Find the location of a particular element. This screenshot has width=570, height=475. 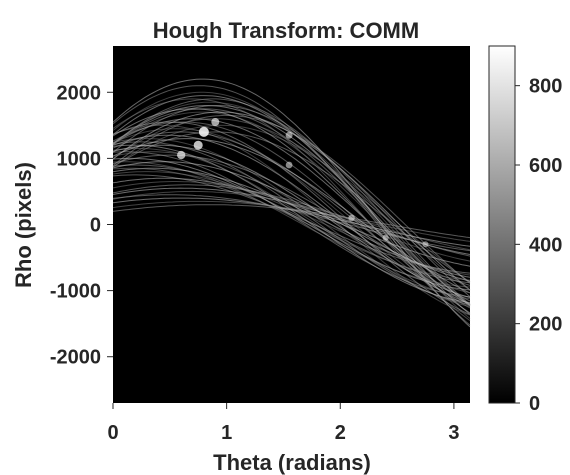

y-tick-label: 1000 is located at coordinates (79, 159).